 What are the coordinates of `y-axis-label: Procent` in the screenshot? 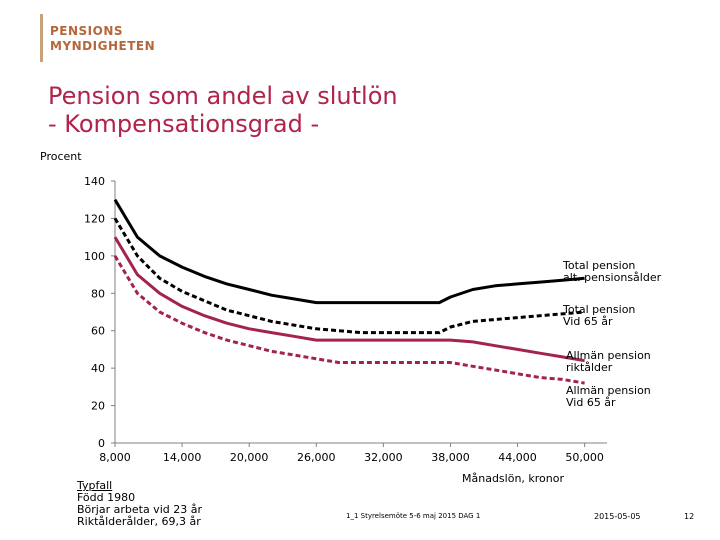 It's located at (61, 156).